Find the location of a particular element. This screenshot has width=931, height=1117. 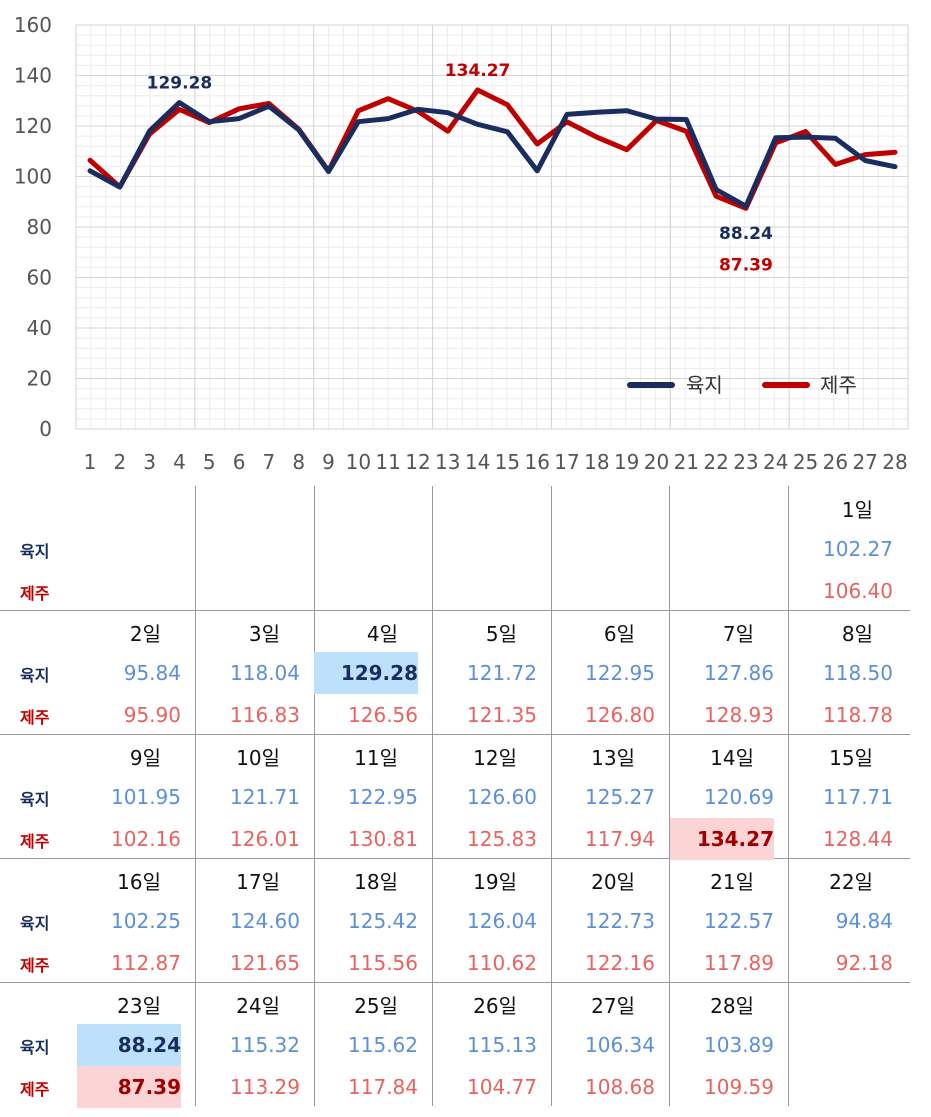

y-axis-ticks: 0 20 40 60 80 100 120 140 160 is located at coordinates (33, 227).